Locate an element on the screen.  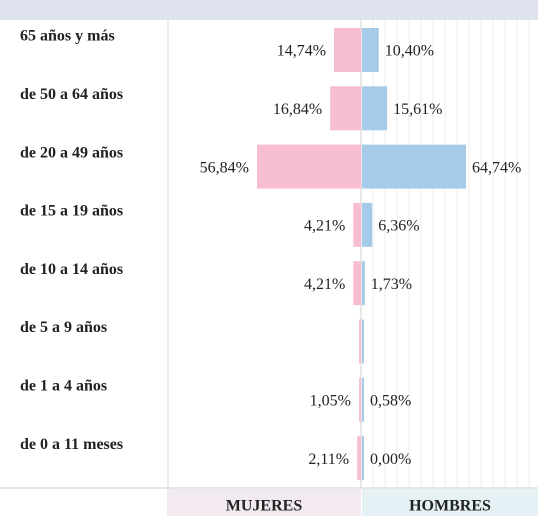
category-label: de 1 a 4 años is located at coordinates (63, 385).